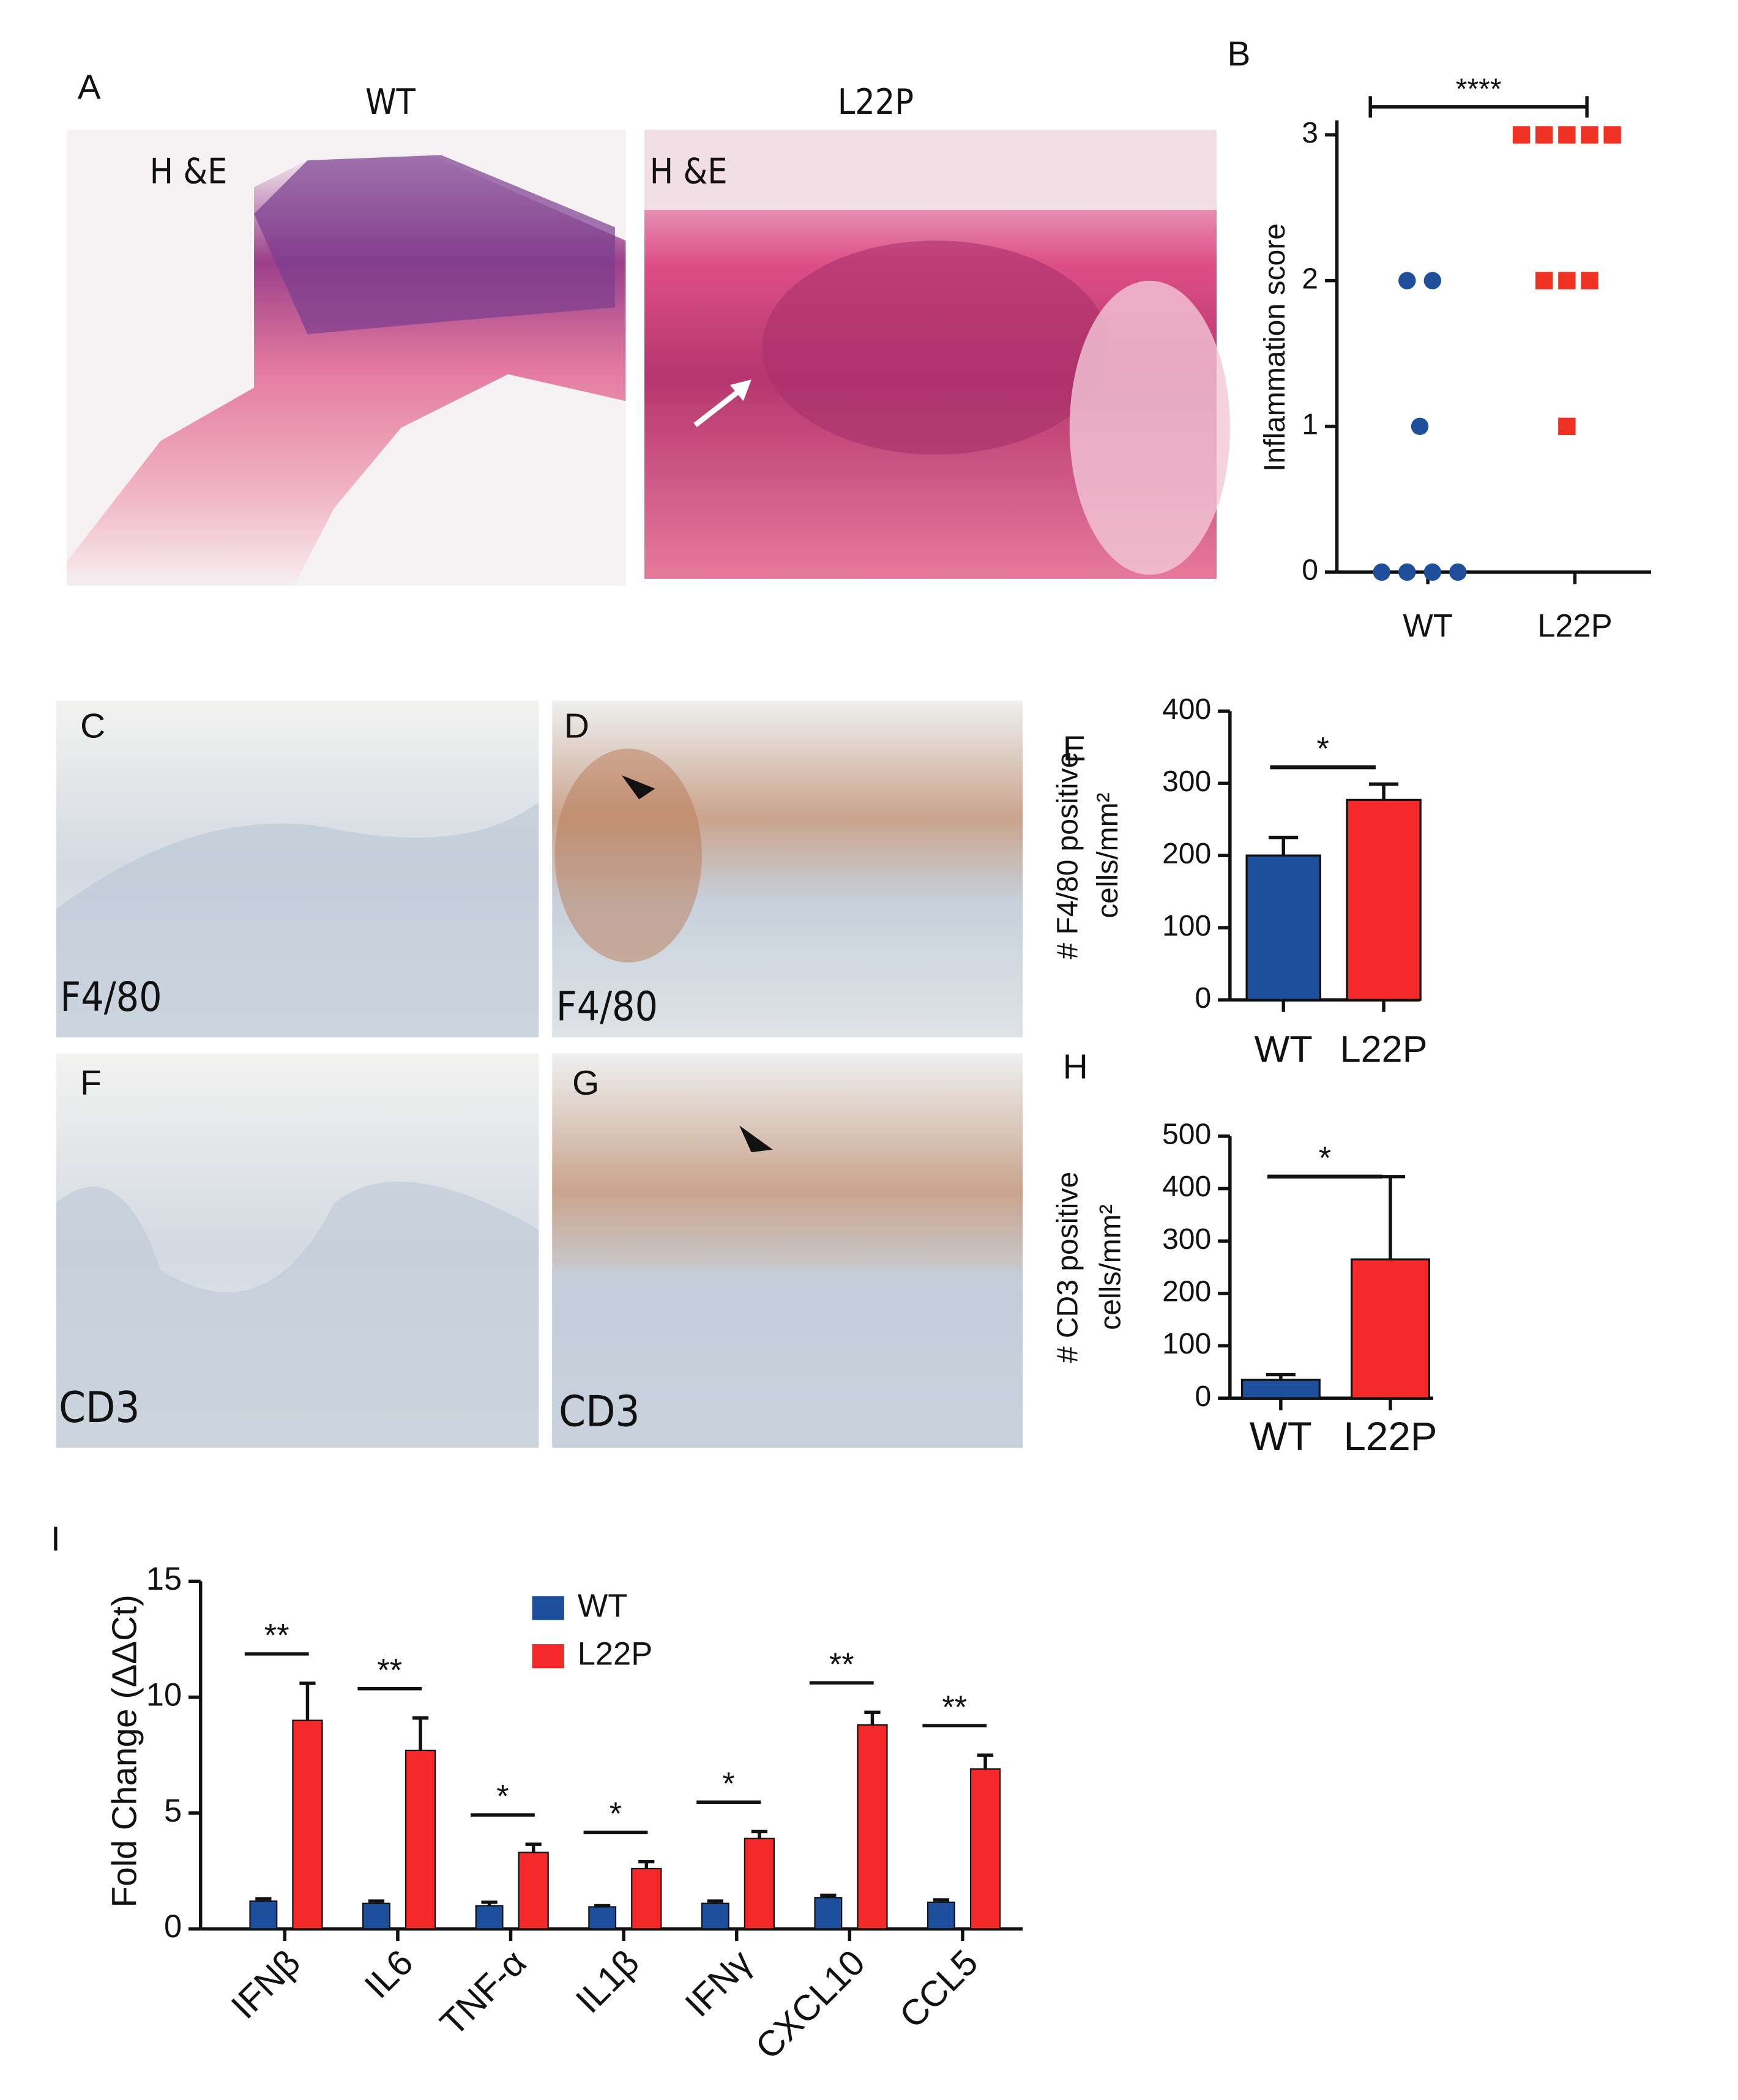  What do you see at coordinates (1110, 1267) in the screenshot?
I see `y-axis-label: cells/mm²` at bounding box center [1110, 1267].